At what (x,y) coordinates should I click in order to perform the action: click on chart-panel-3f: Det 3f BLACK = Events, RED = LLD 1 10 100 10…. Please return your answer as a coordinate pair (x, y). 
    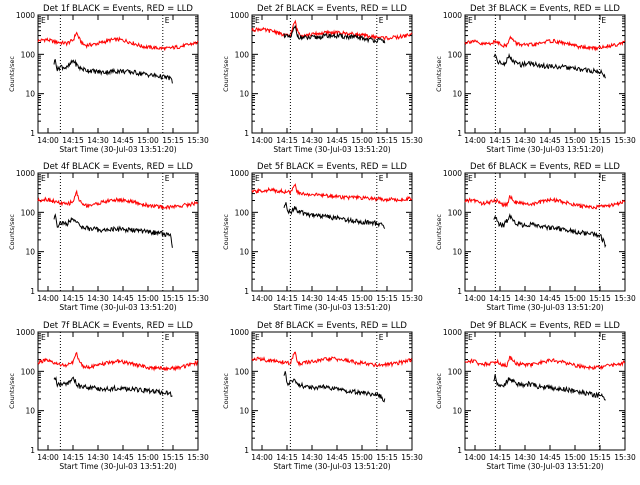
    Looking at the image, I should click on (535, 79).